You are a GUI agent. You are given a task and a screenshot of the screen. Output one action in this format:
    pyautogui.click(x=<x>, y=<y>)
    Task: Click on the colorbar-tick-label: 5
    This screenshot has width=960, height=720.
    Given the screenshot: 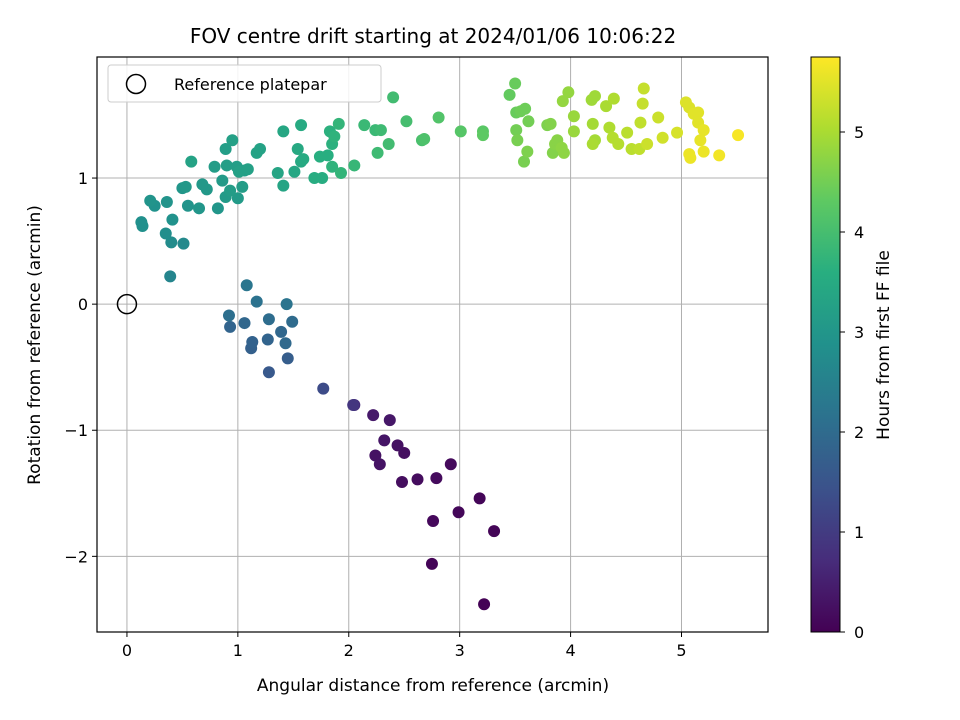 What is the action you would take?
    pyautogui.click(x=859, y=132)
    